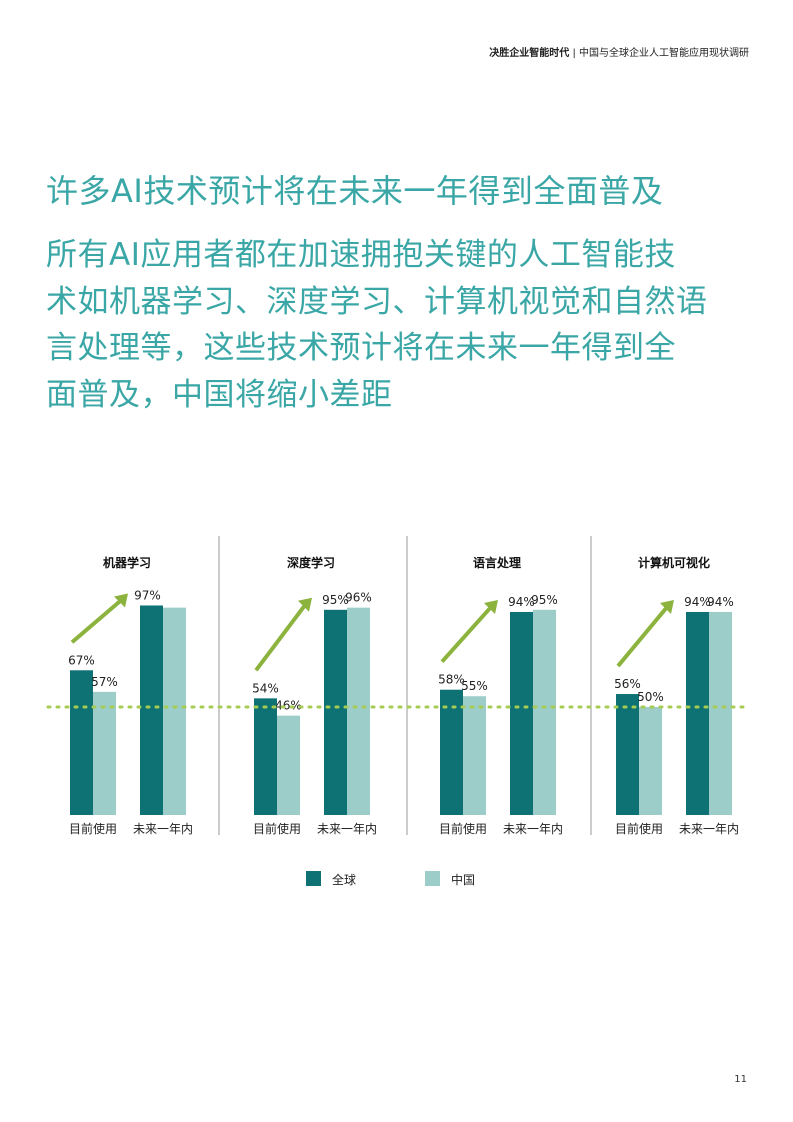 The image size is (793, 1122). I want to click on subtitle-line: 术如机器学习、深度学习、计算机视觉和自然语, so click(377, 301).